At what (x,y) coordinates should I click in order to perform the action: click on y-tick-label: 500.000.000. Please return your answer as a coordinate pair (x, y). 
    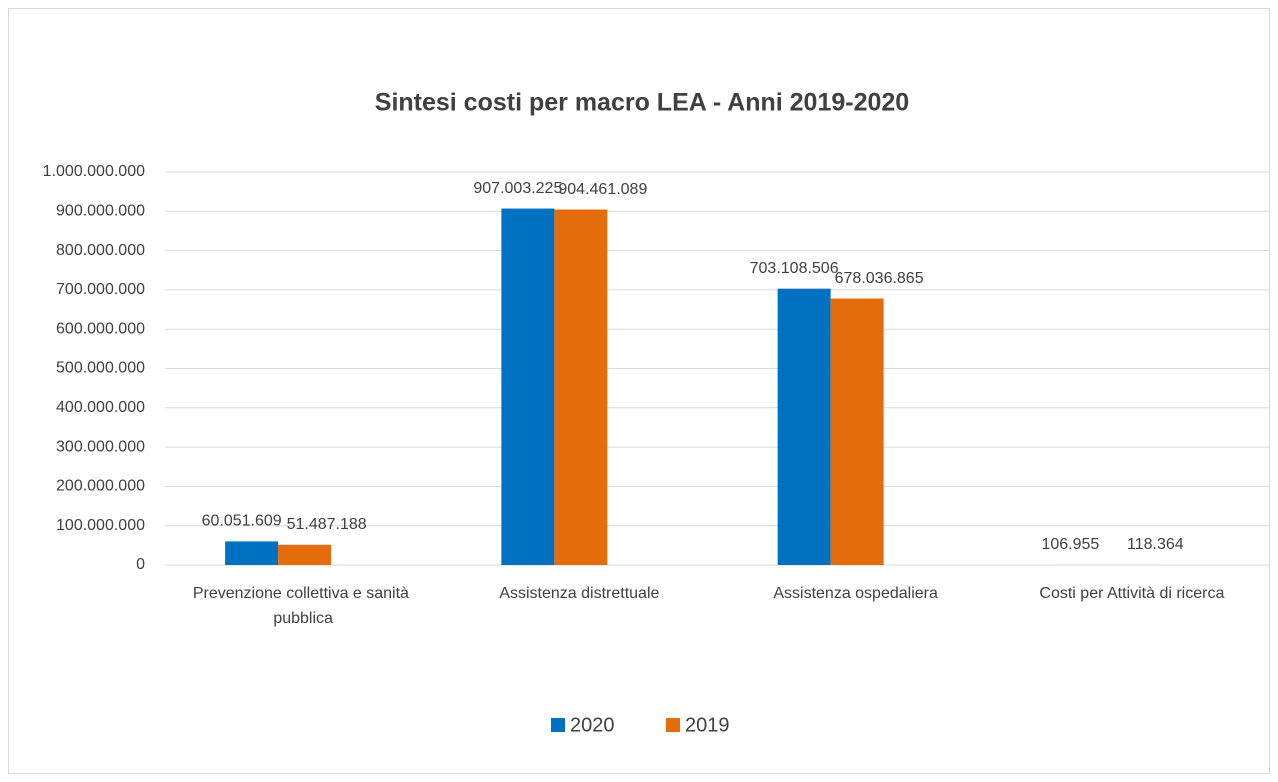
    Looking at the image, I should click on (100, 368).